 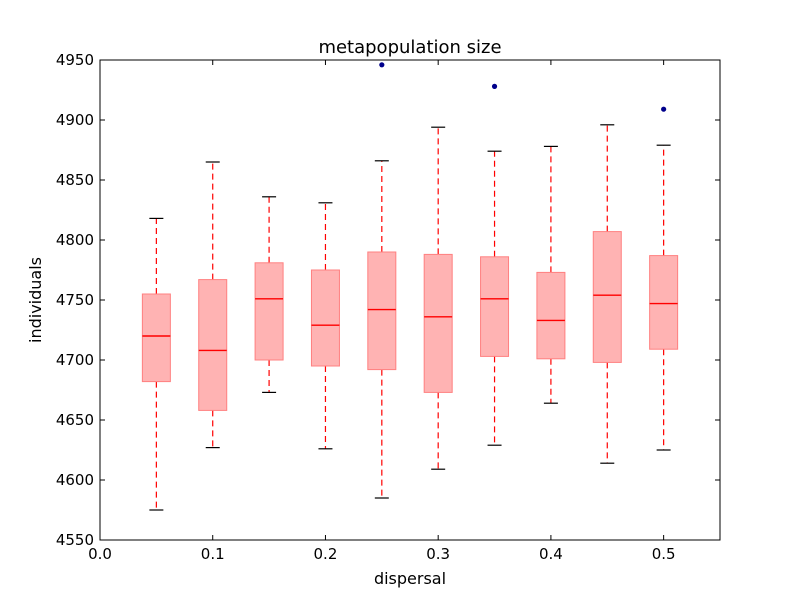 I want to click on x-tick-label: 0.5, so click(x=664, y=554).